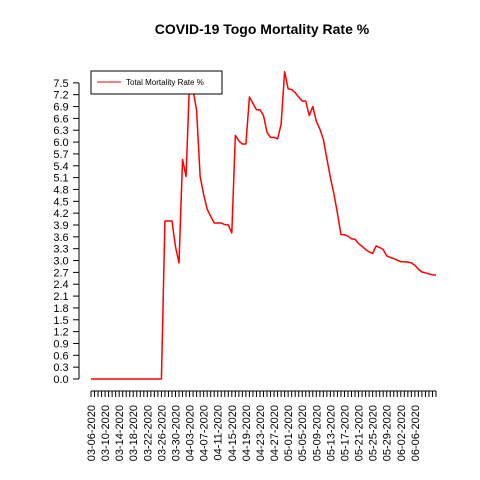 Image resolution: width=480 pixels, height=480 pixels. Describe the element at coordinates (191, 433) in the screenshot. I see `x-tick-label: 04-03-2020` at that location.